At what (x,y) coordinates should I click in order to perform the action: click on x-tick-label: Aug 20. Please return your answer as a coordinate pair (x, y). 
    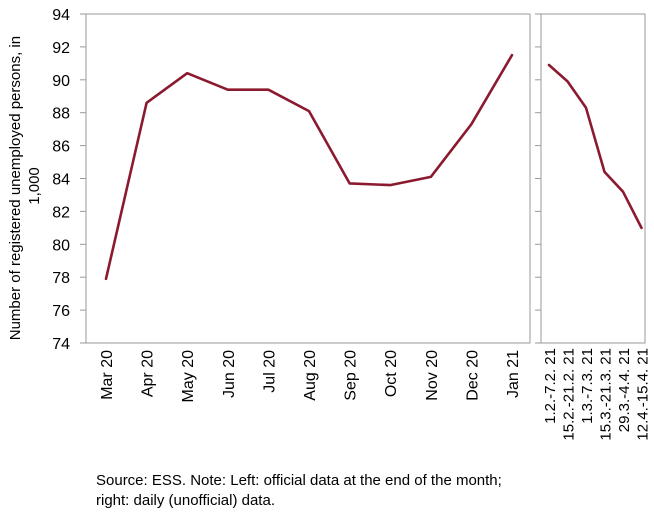
    Looking at the image, I should click on (310, 375).